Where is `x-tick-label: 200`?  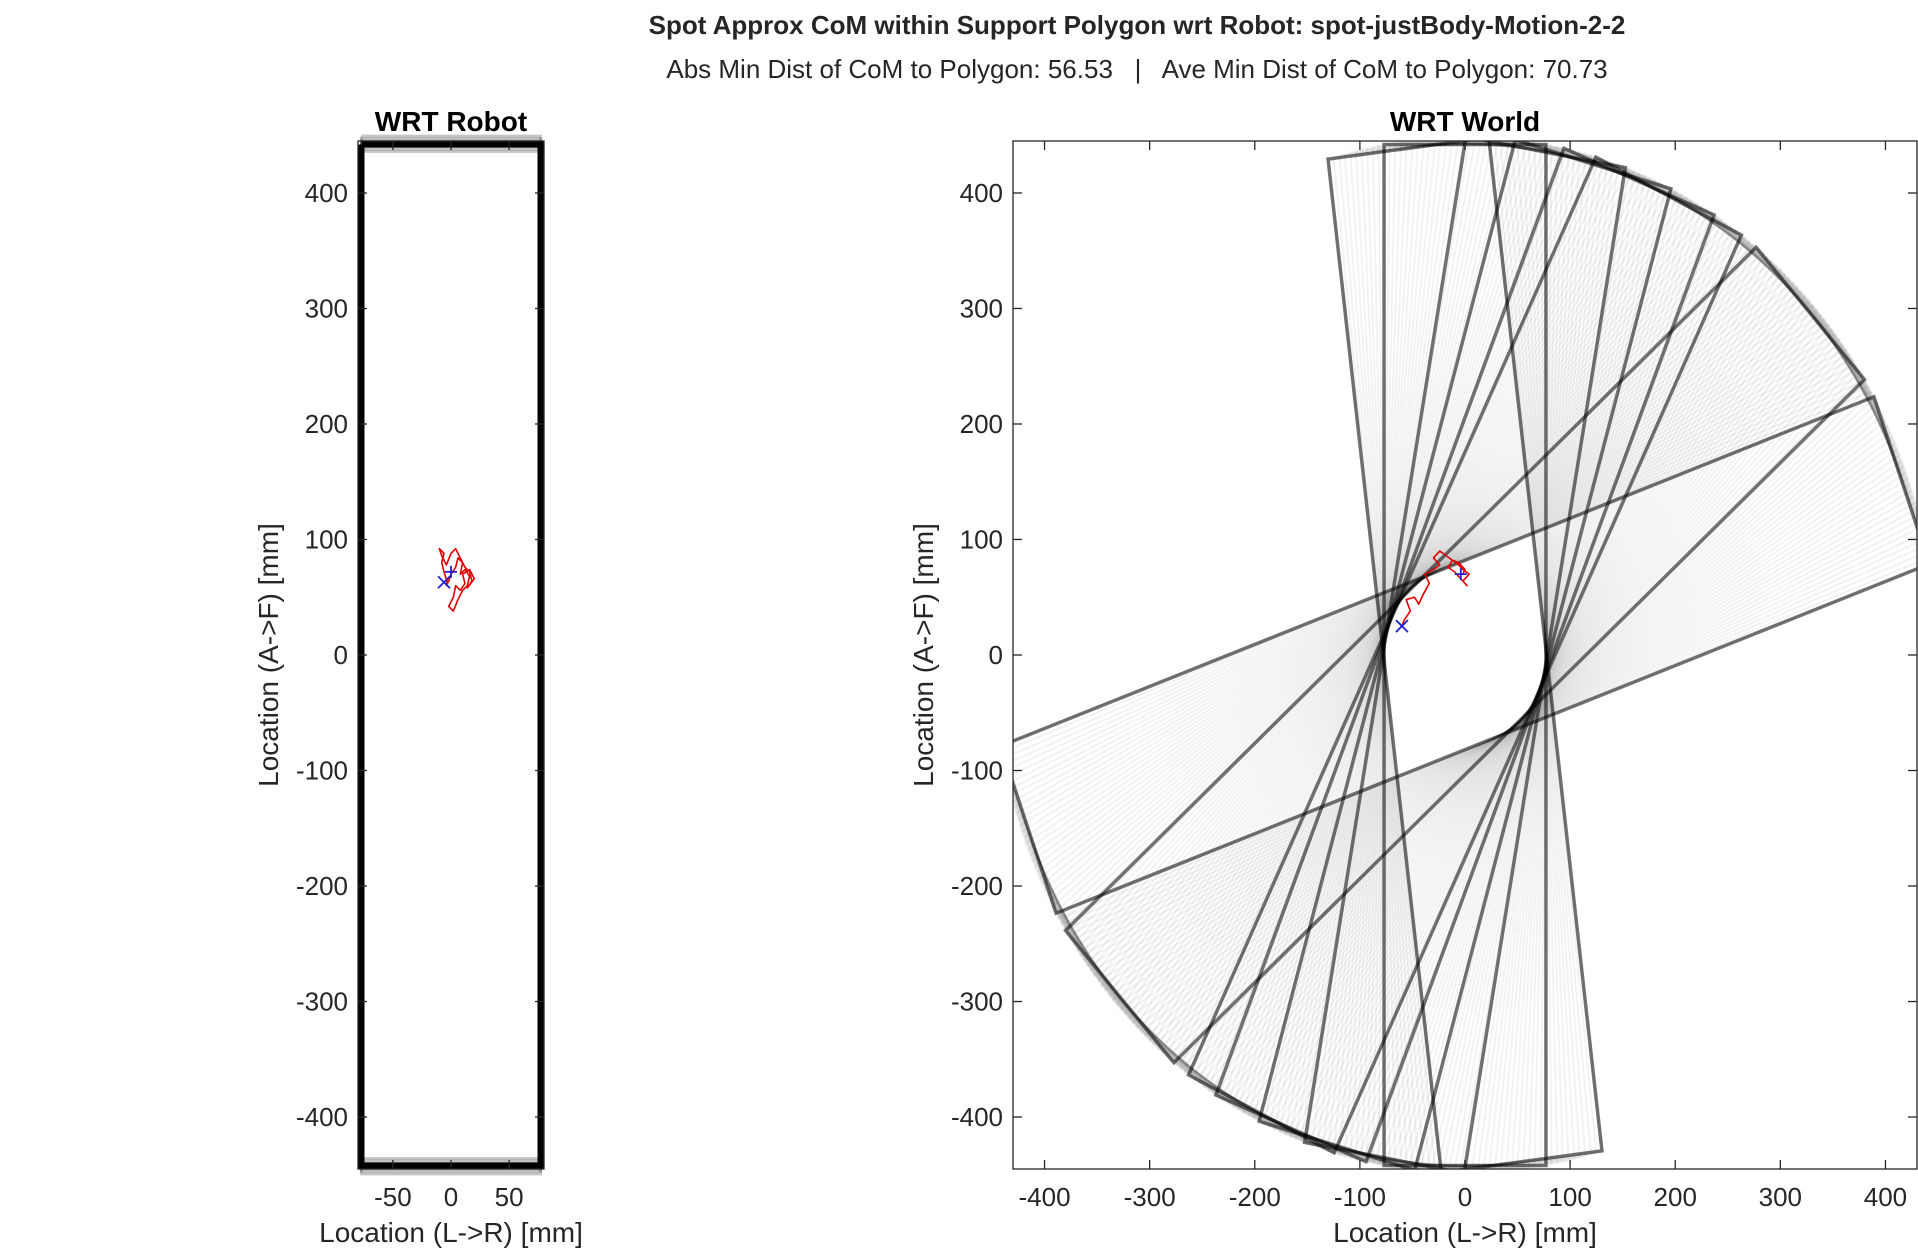 x-tick-label: 200 is located at coordinates (1675, 1197).